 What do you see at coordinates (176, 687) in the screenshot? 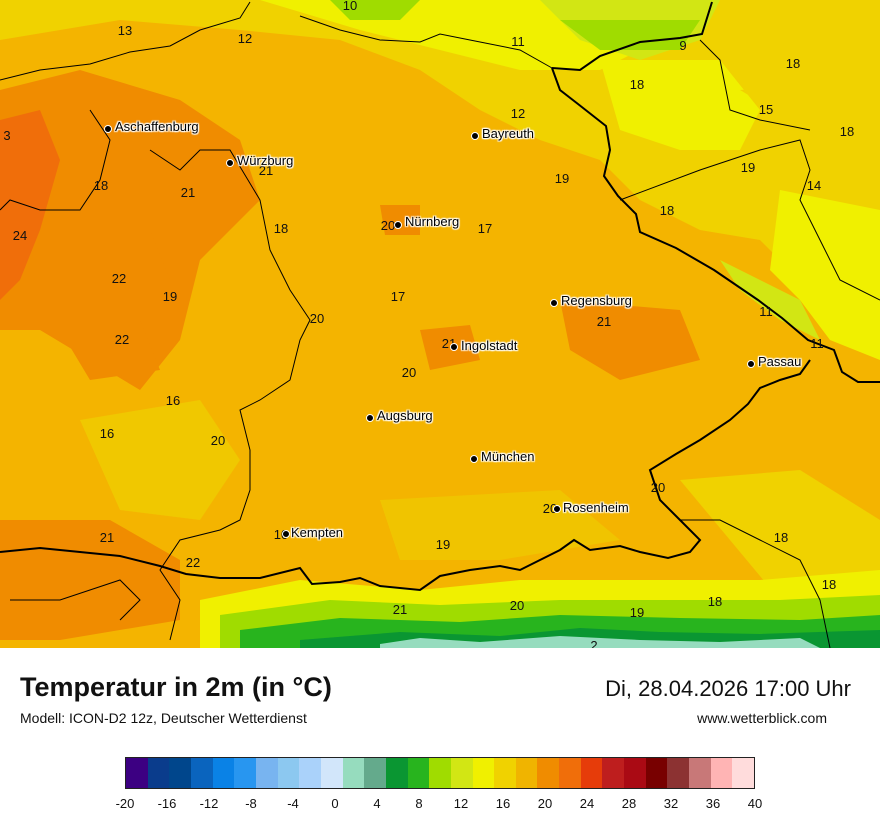
I see `map-title: Temperatur in 2m (in °C)` at bounding box center [176, 687].